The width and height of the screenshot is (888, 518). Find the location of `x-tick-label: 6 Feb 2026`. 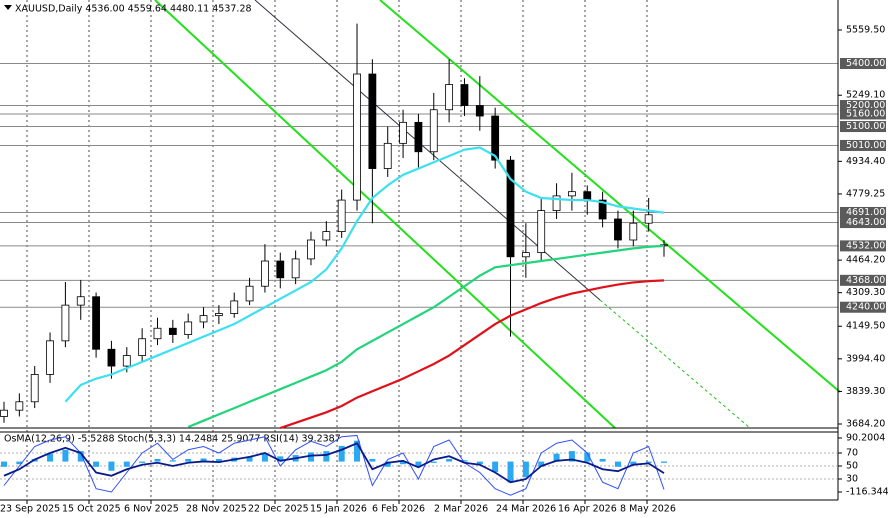

x-tick-label: 6 Feb 2026 is located at coordinates (398, 509).